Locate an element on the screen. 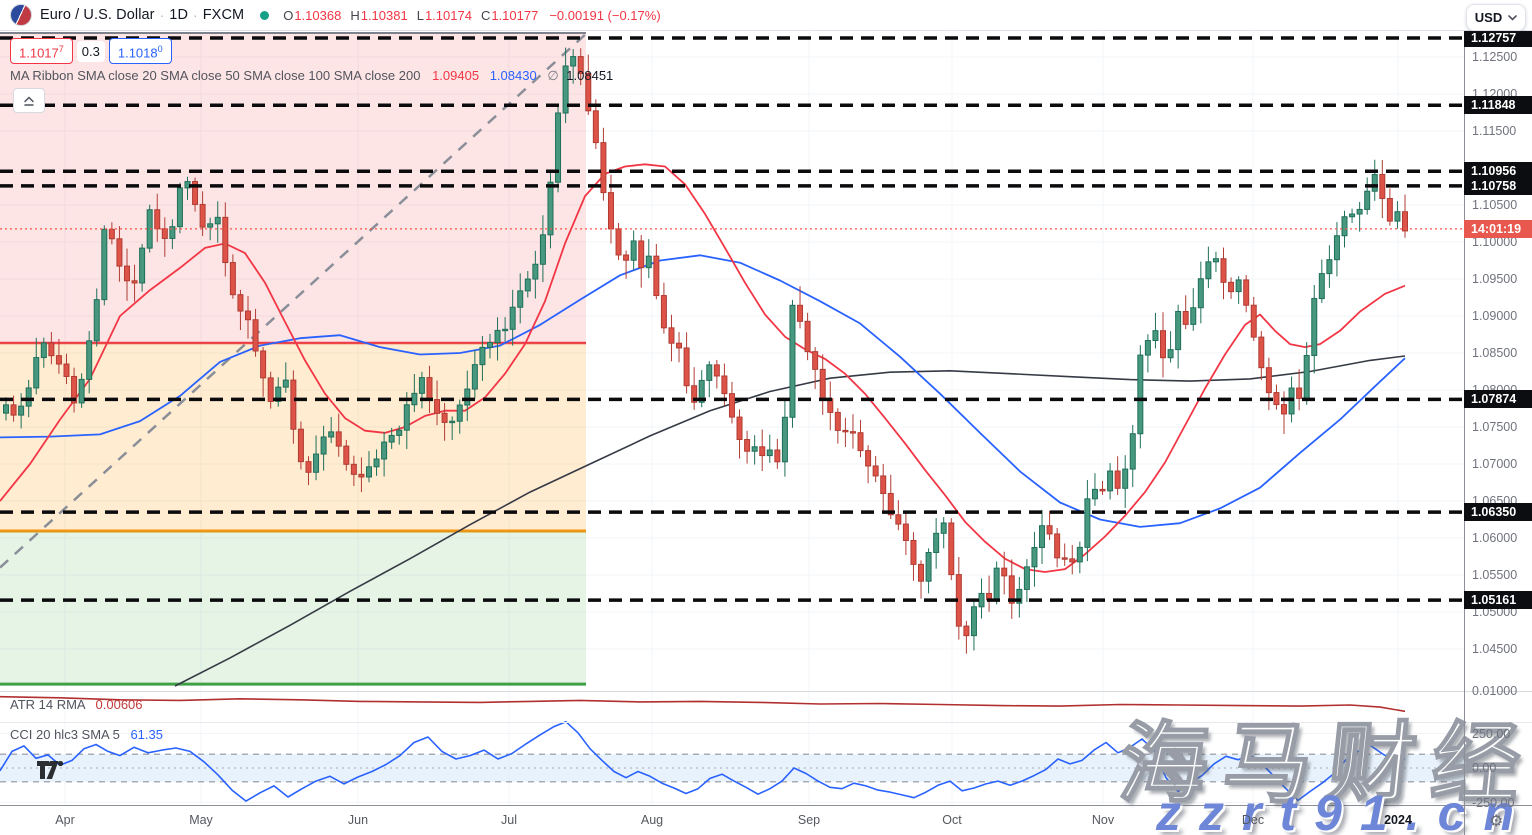 The width and height of the screenshot is (1532, 835). price-tick-label: 1.04500 is located at coordinates (1495, 649).